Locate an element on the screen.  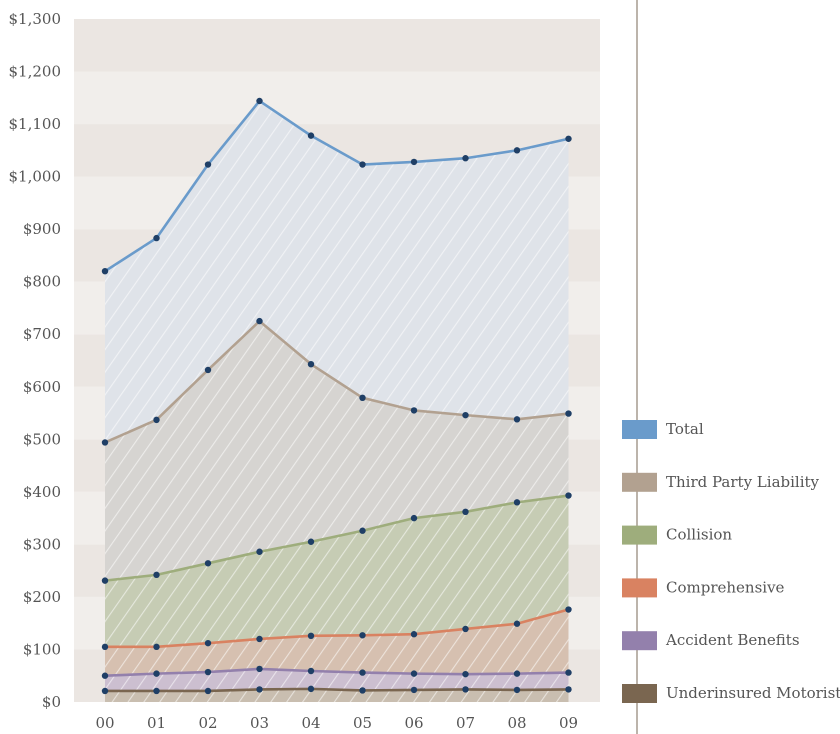
y-tick-label: $100 is located at coordinates (42, 649).